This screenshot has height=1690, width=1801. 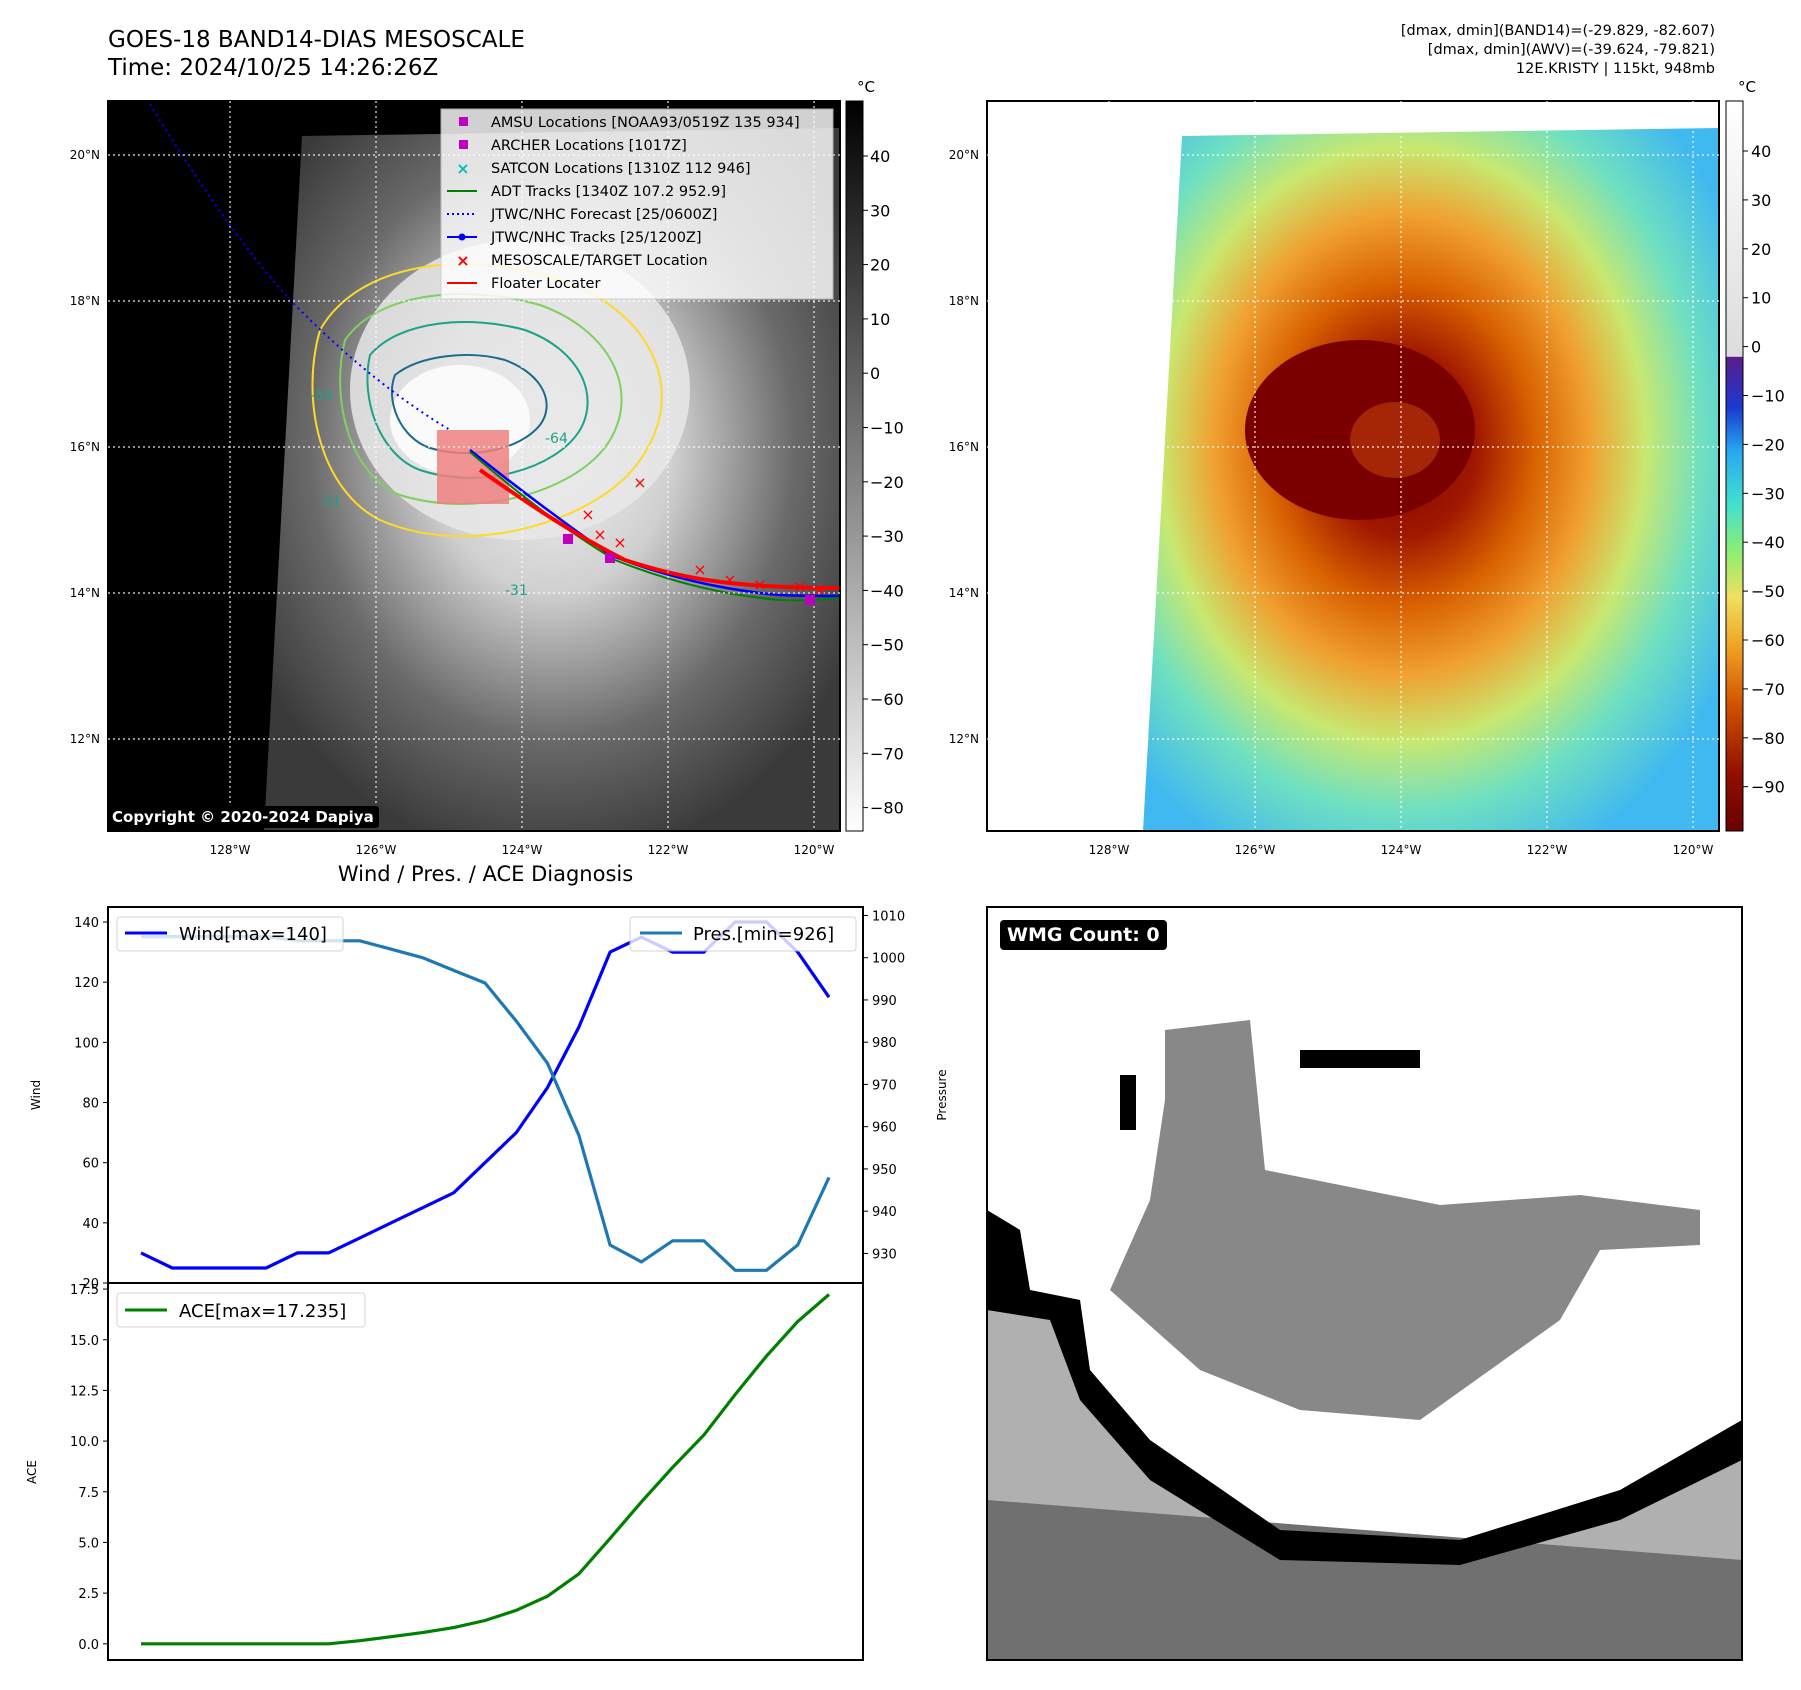 I want to click on colorbar-color-label: −60, so click(x=1768, y=640).